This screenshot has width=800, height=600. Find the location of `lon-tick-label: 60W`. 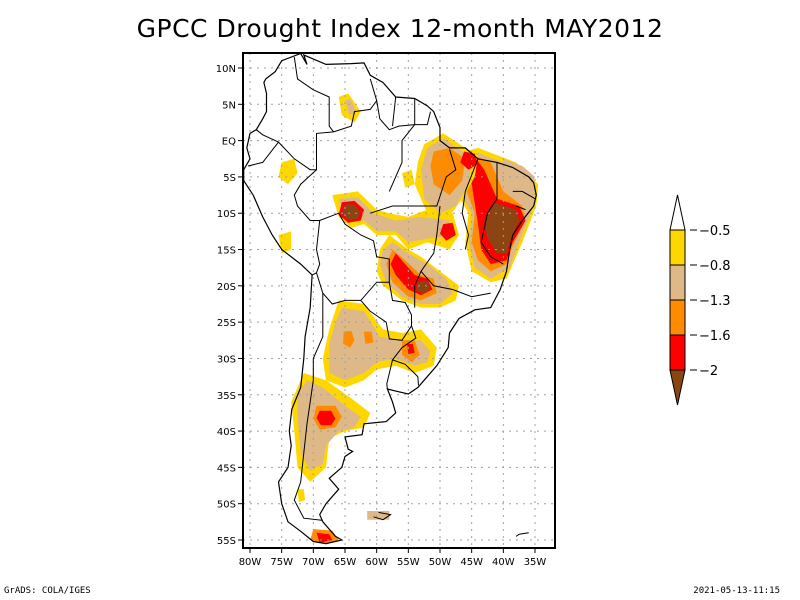

lon-tick-label: 60W is located at coordinates (376, 562).